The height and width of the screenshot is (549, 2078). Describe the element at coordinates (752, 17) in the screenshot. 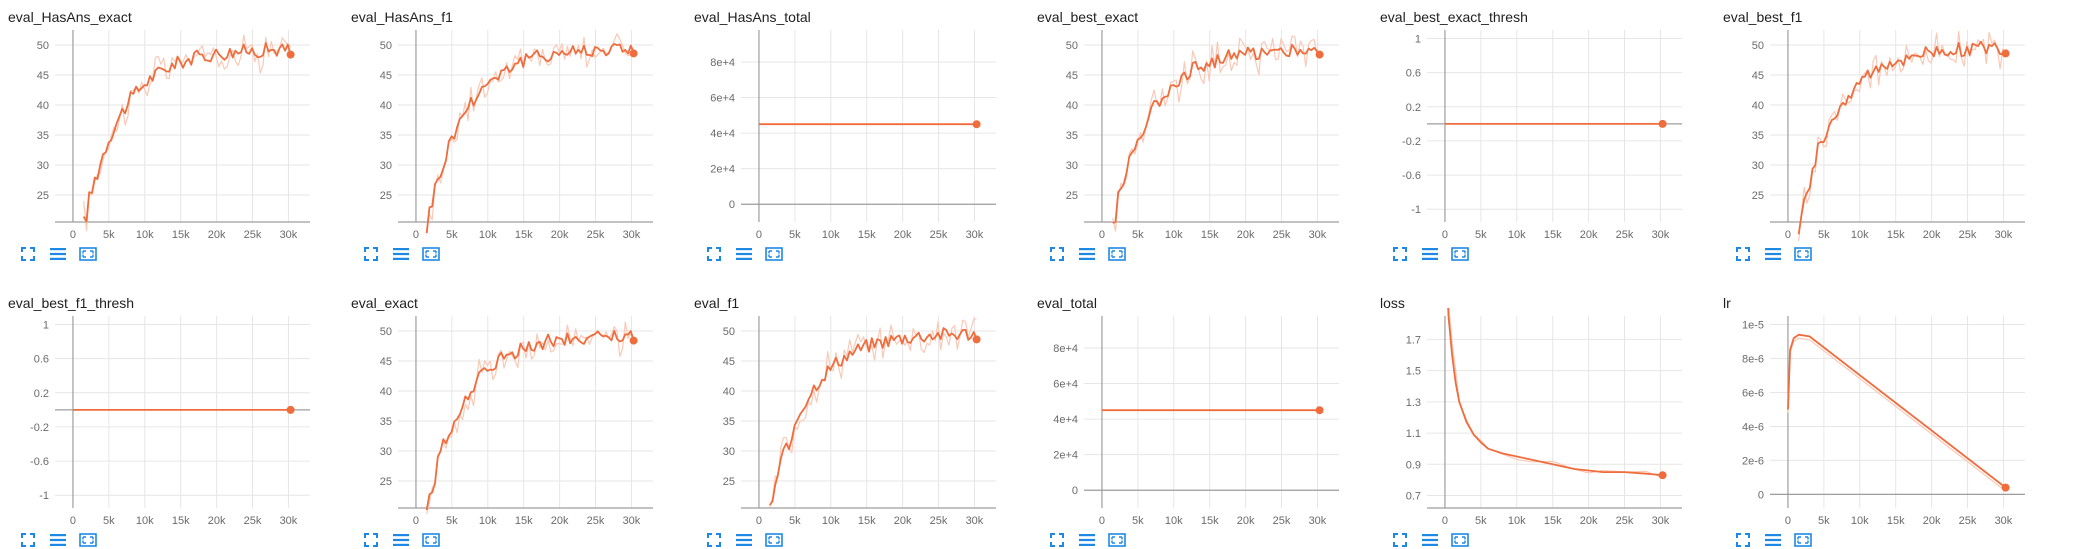

I see `chart-title: eval_HasAns_total` at that location.